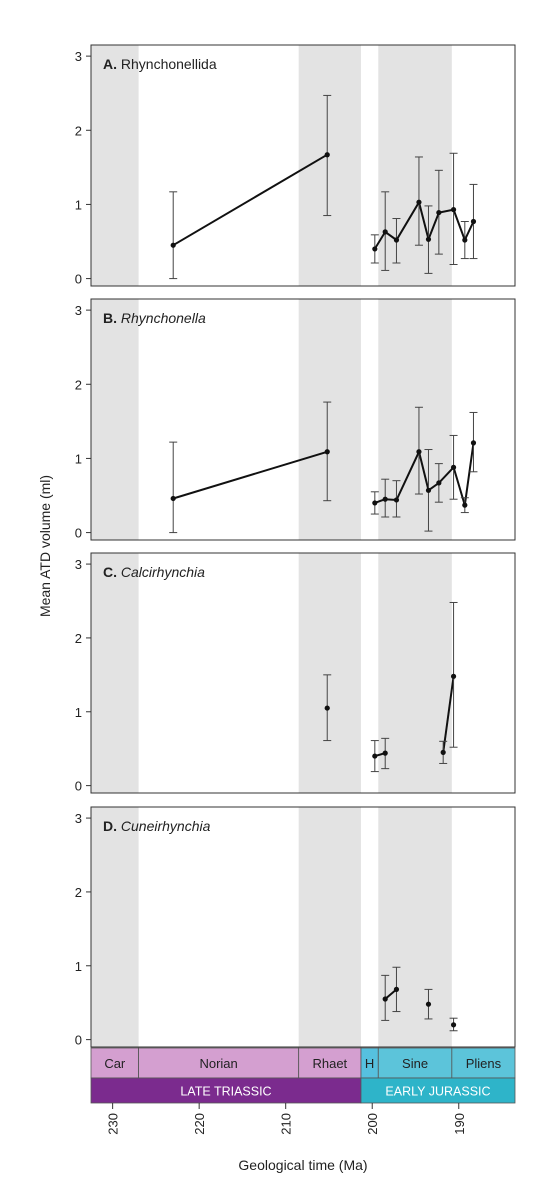 This screenshot has width=559, height=1195. Describe the element at coordinates (459, 1124) in the screenshot. I see `x-tick-label: 190` at that location.